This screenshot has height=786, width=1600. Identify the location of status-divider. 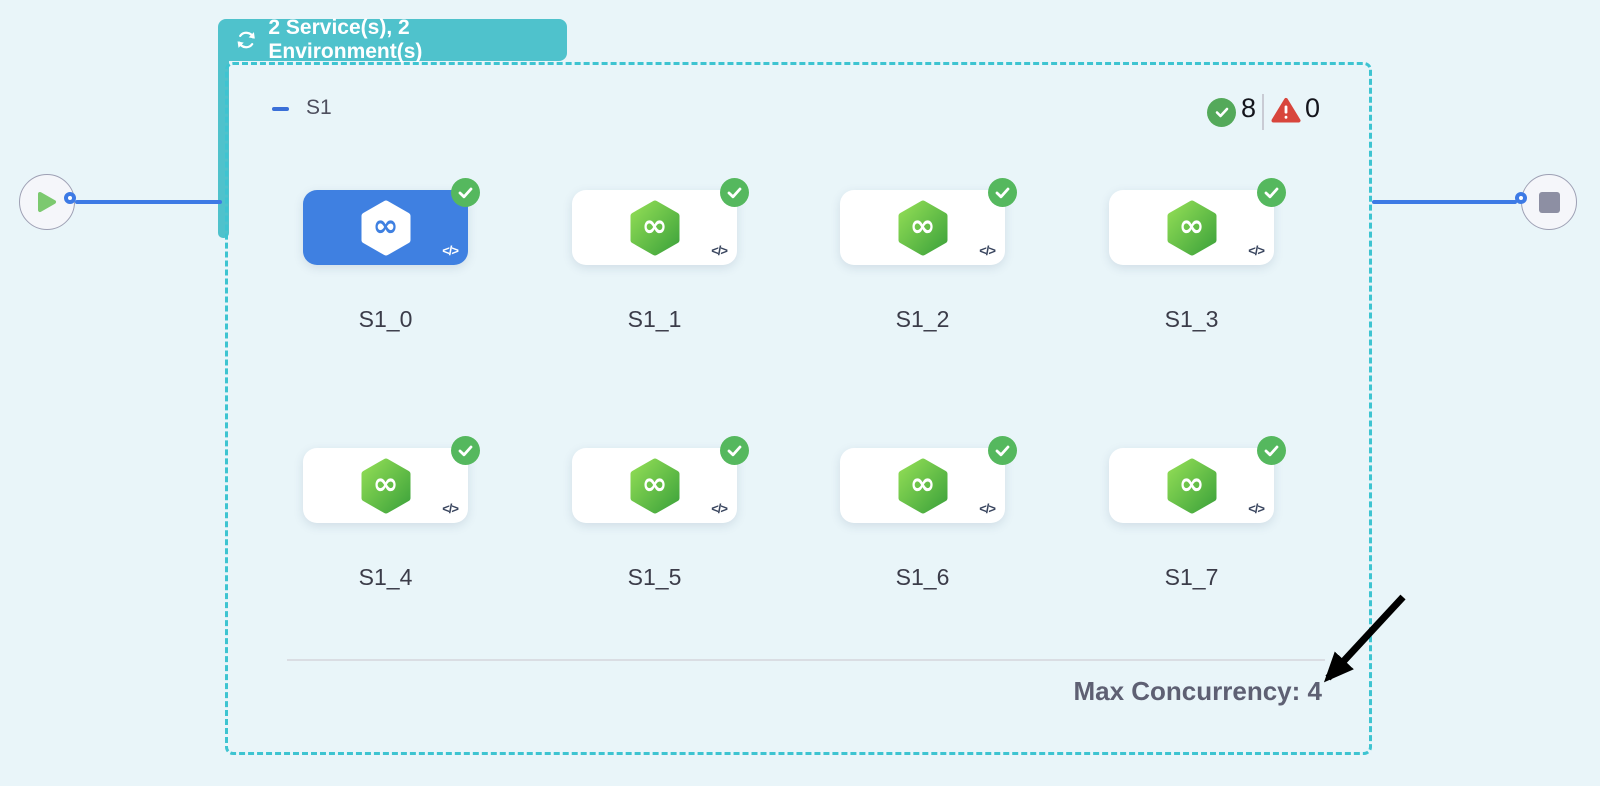
(1263, 112).